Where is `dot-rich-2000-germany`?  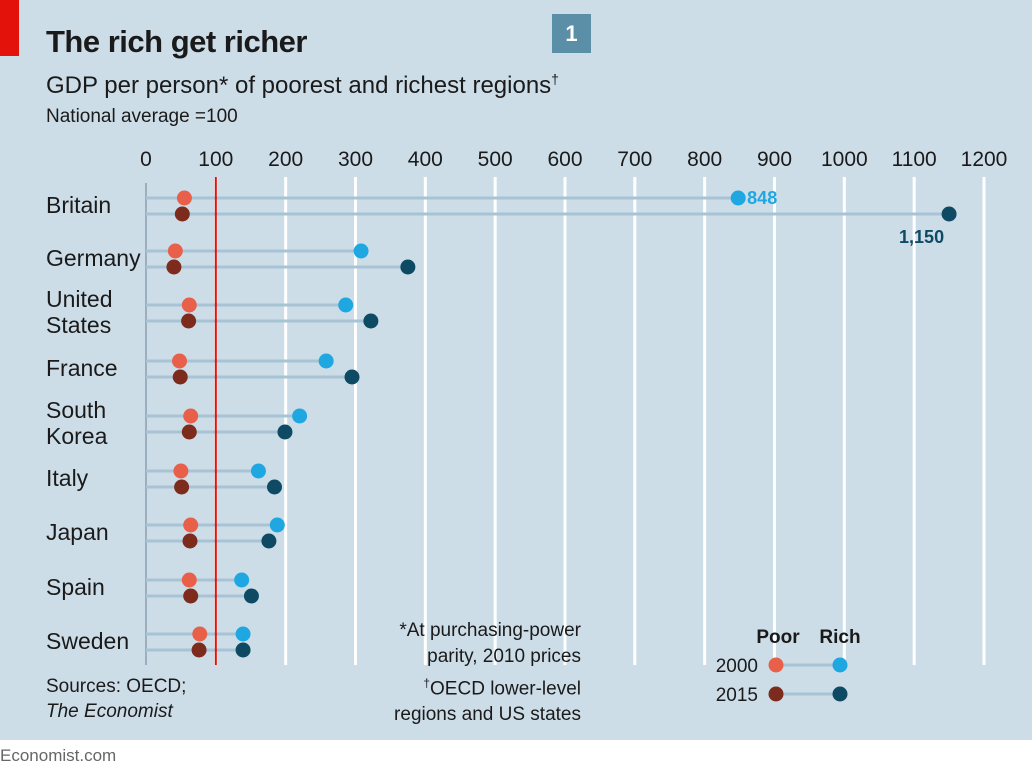 dot-rich-2000-germany is located at coordinates (361, 251).